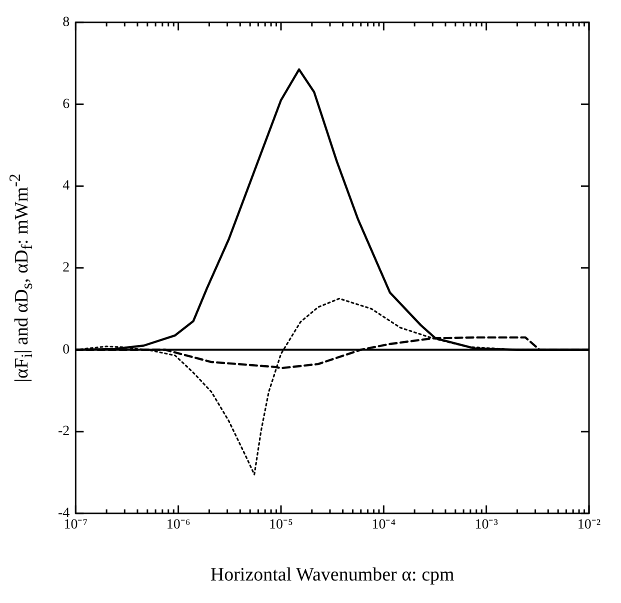 Image resolution: width=621 pixels, height=603 pixels. I want to click on x-tick-label: 10⁻⁶, so click(178, 524).